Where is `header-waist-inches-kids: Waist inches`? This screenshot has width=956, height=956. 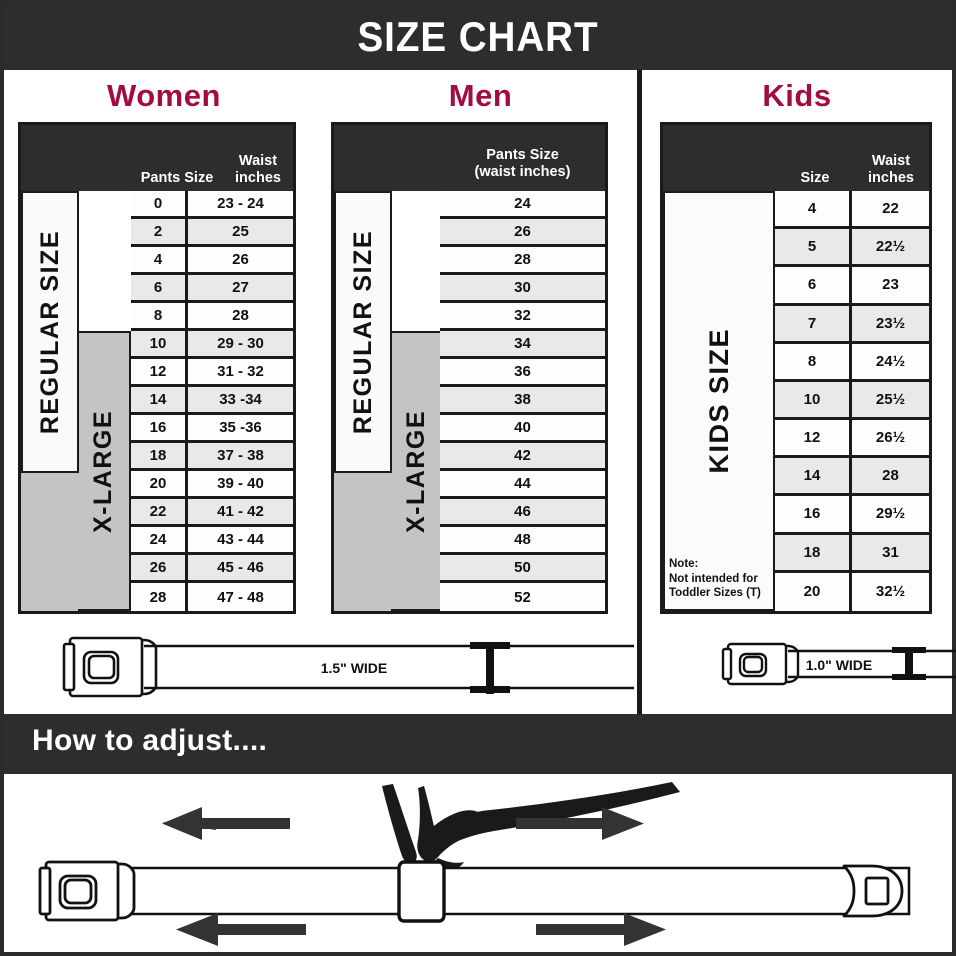
header-waist-inches-kids: Waist inches is located at coordinates (891, 170).